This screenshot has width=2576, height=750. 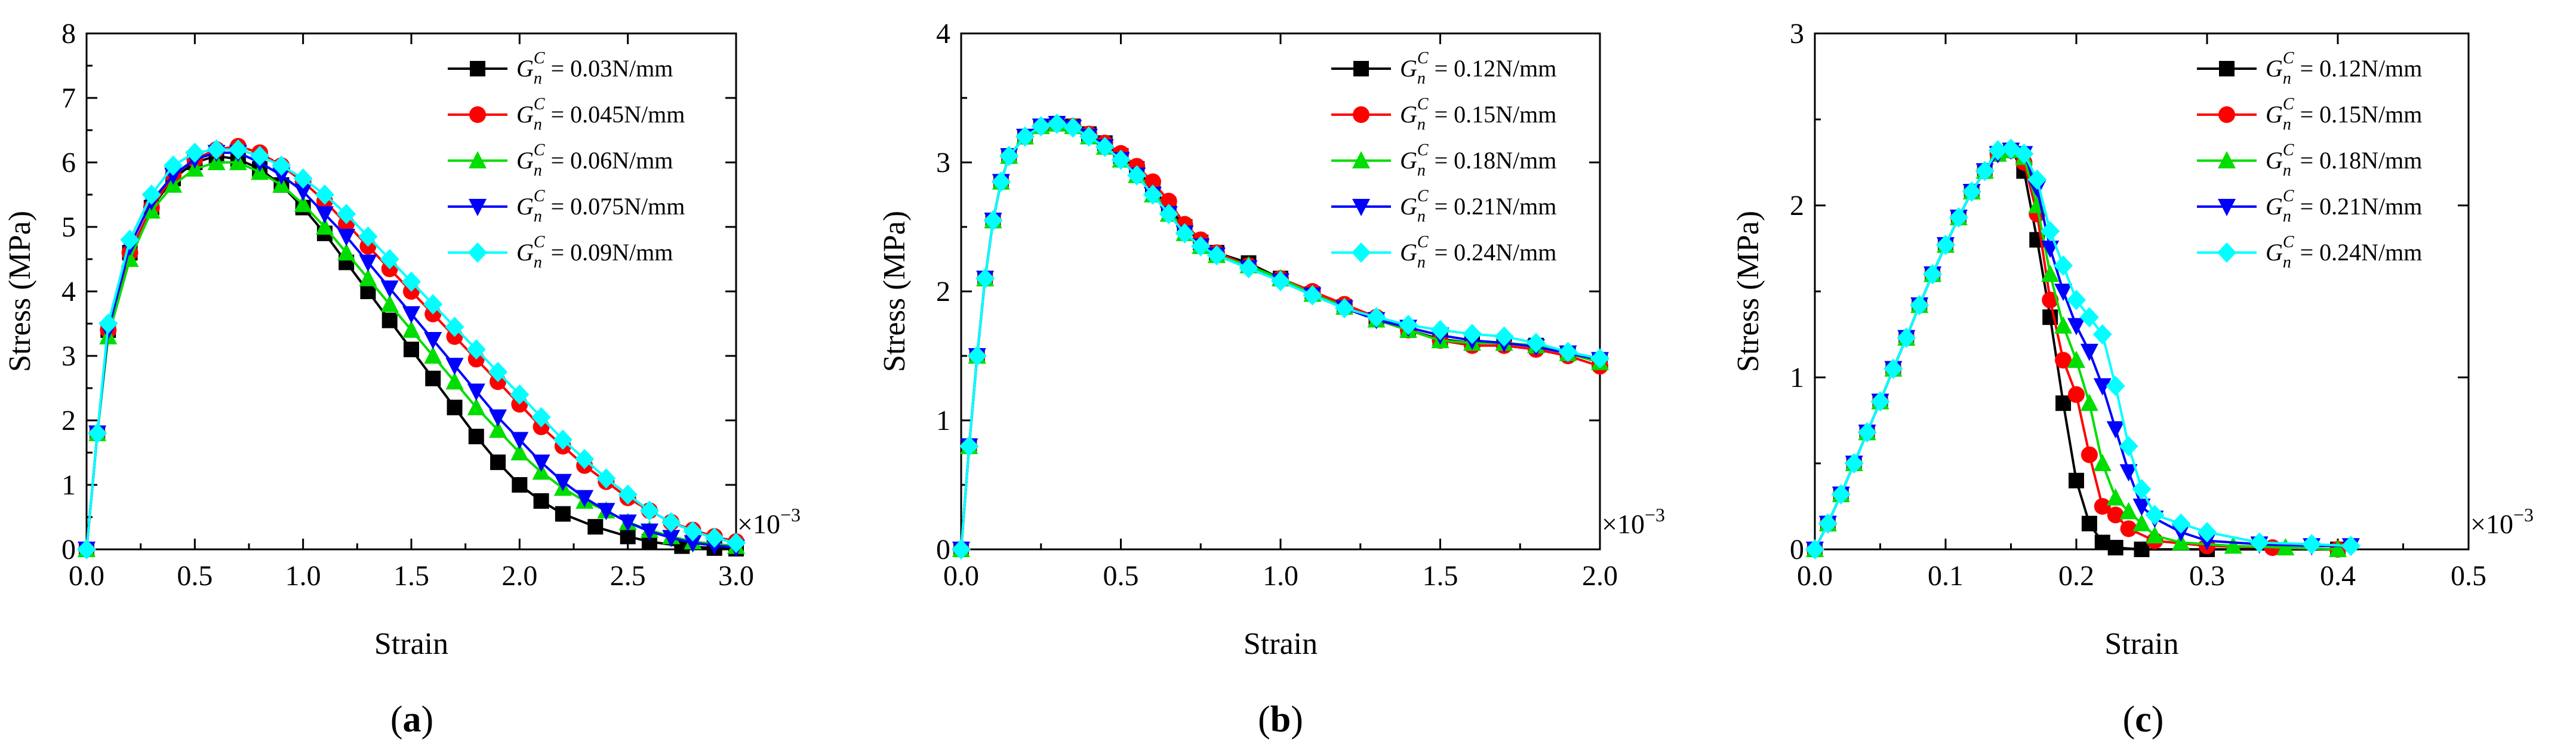 I want to click on legend-label: GnC = 0.24N/mm, so click(x=1478, y=253).